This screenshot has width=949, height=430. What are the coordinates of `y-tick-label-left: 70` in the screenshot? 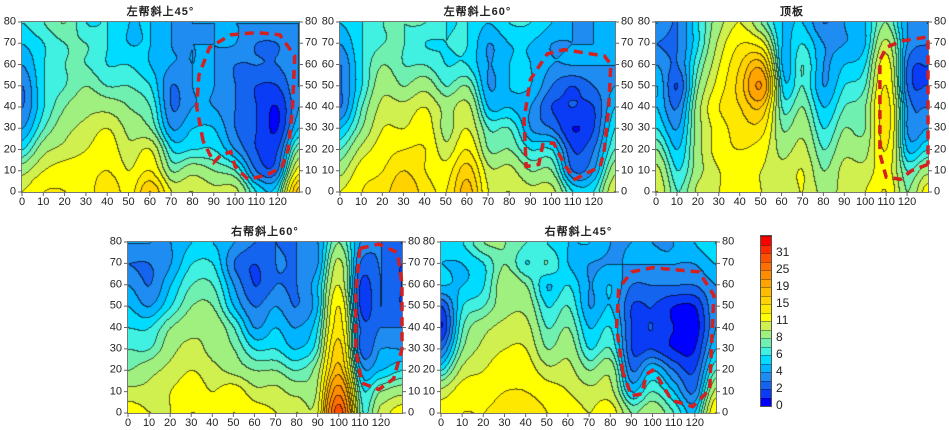 It's located at (115, 262).